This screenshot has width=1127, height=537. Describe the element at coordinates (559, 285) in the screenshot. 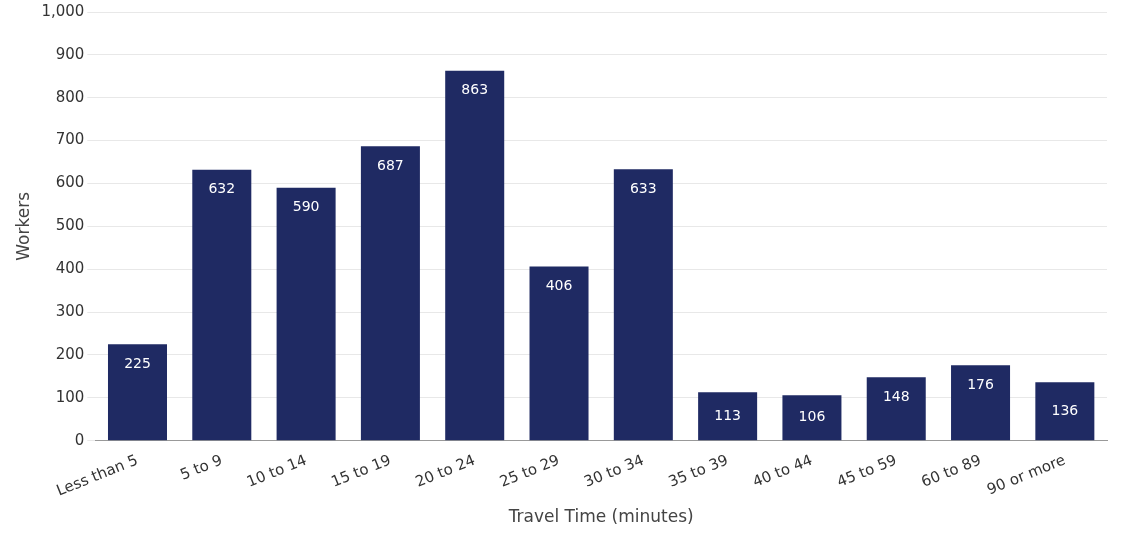

I see `data-label: 406` at that location.